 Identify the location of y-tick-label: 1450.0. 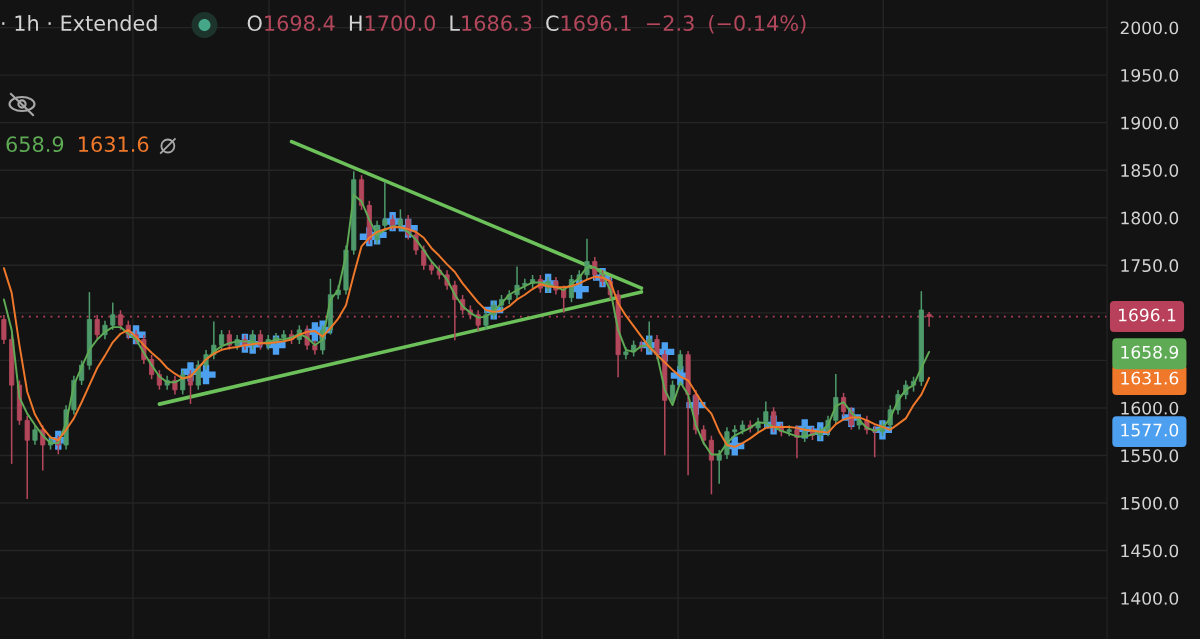
(1150, 551).